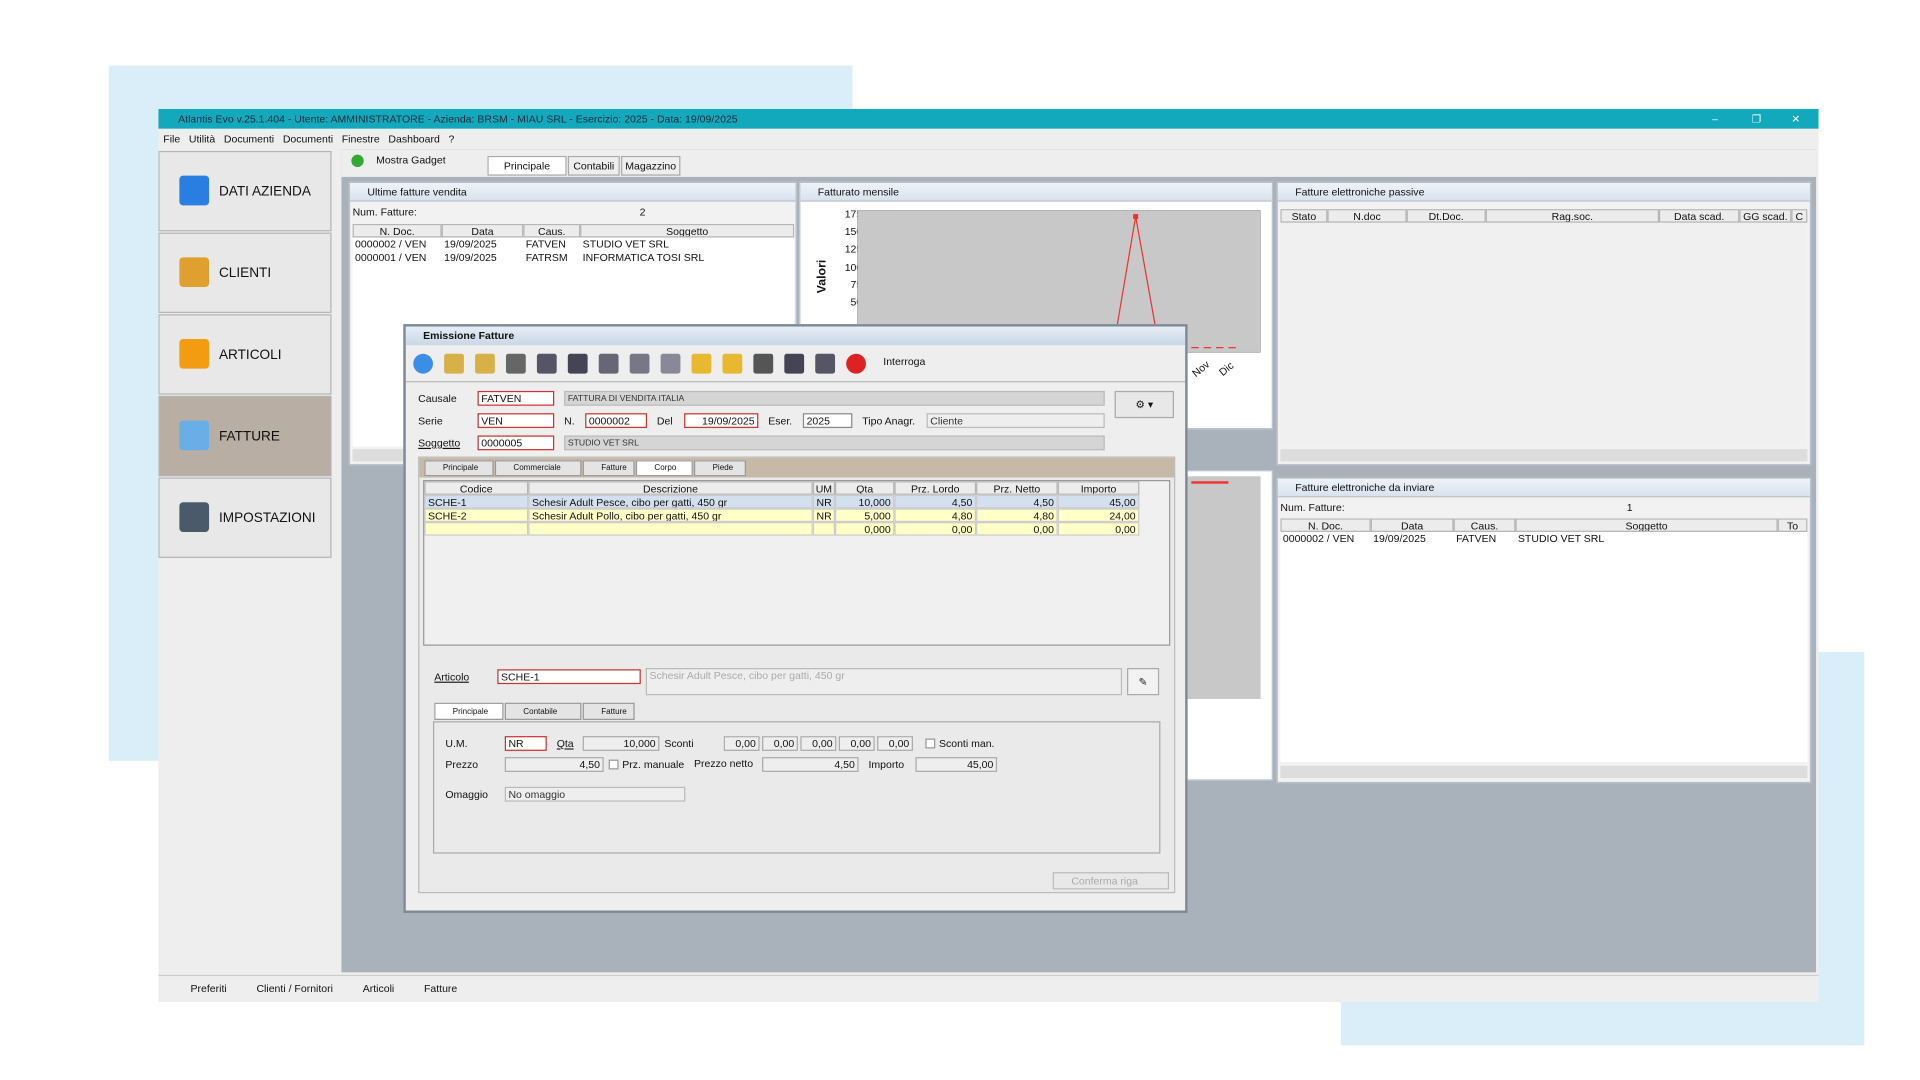 The width and height of the screenshot is (1920, 1080). I want to click on tab: Piede, so click(720, 468).